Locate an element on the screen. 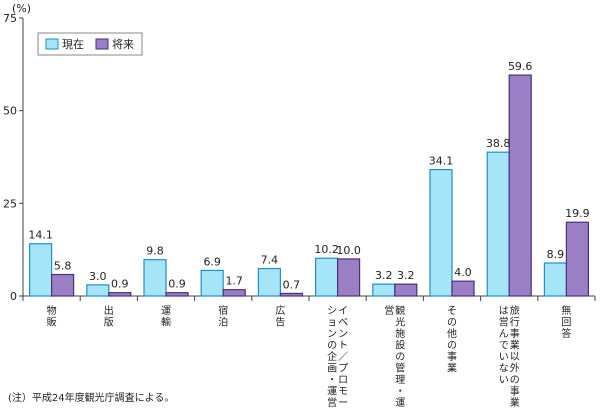  category-label-char: ・ is located at coordinates (332, 380).